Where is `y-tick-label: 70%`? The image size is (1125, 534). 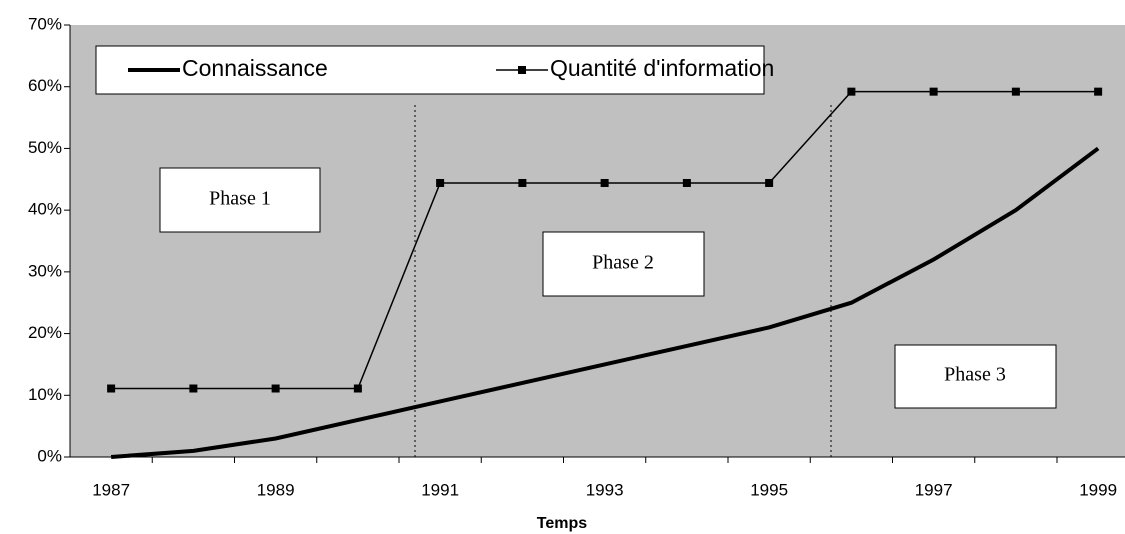
y-tick-label: 70% is located at coordinates (45, 23).